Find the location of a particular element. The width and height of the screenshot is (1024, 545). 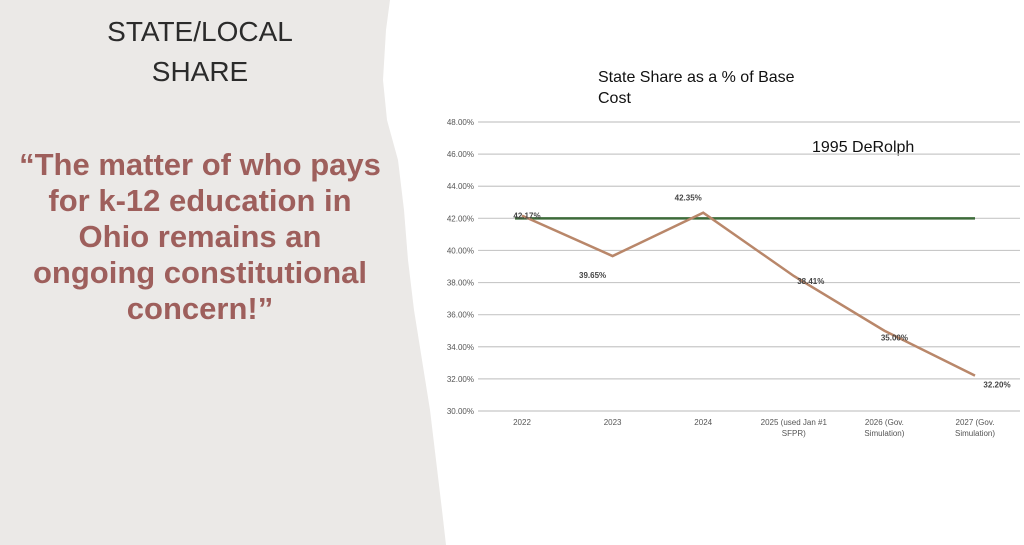

x-tick-label: 2027 (Gov. is located at coordinates (975, 422).